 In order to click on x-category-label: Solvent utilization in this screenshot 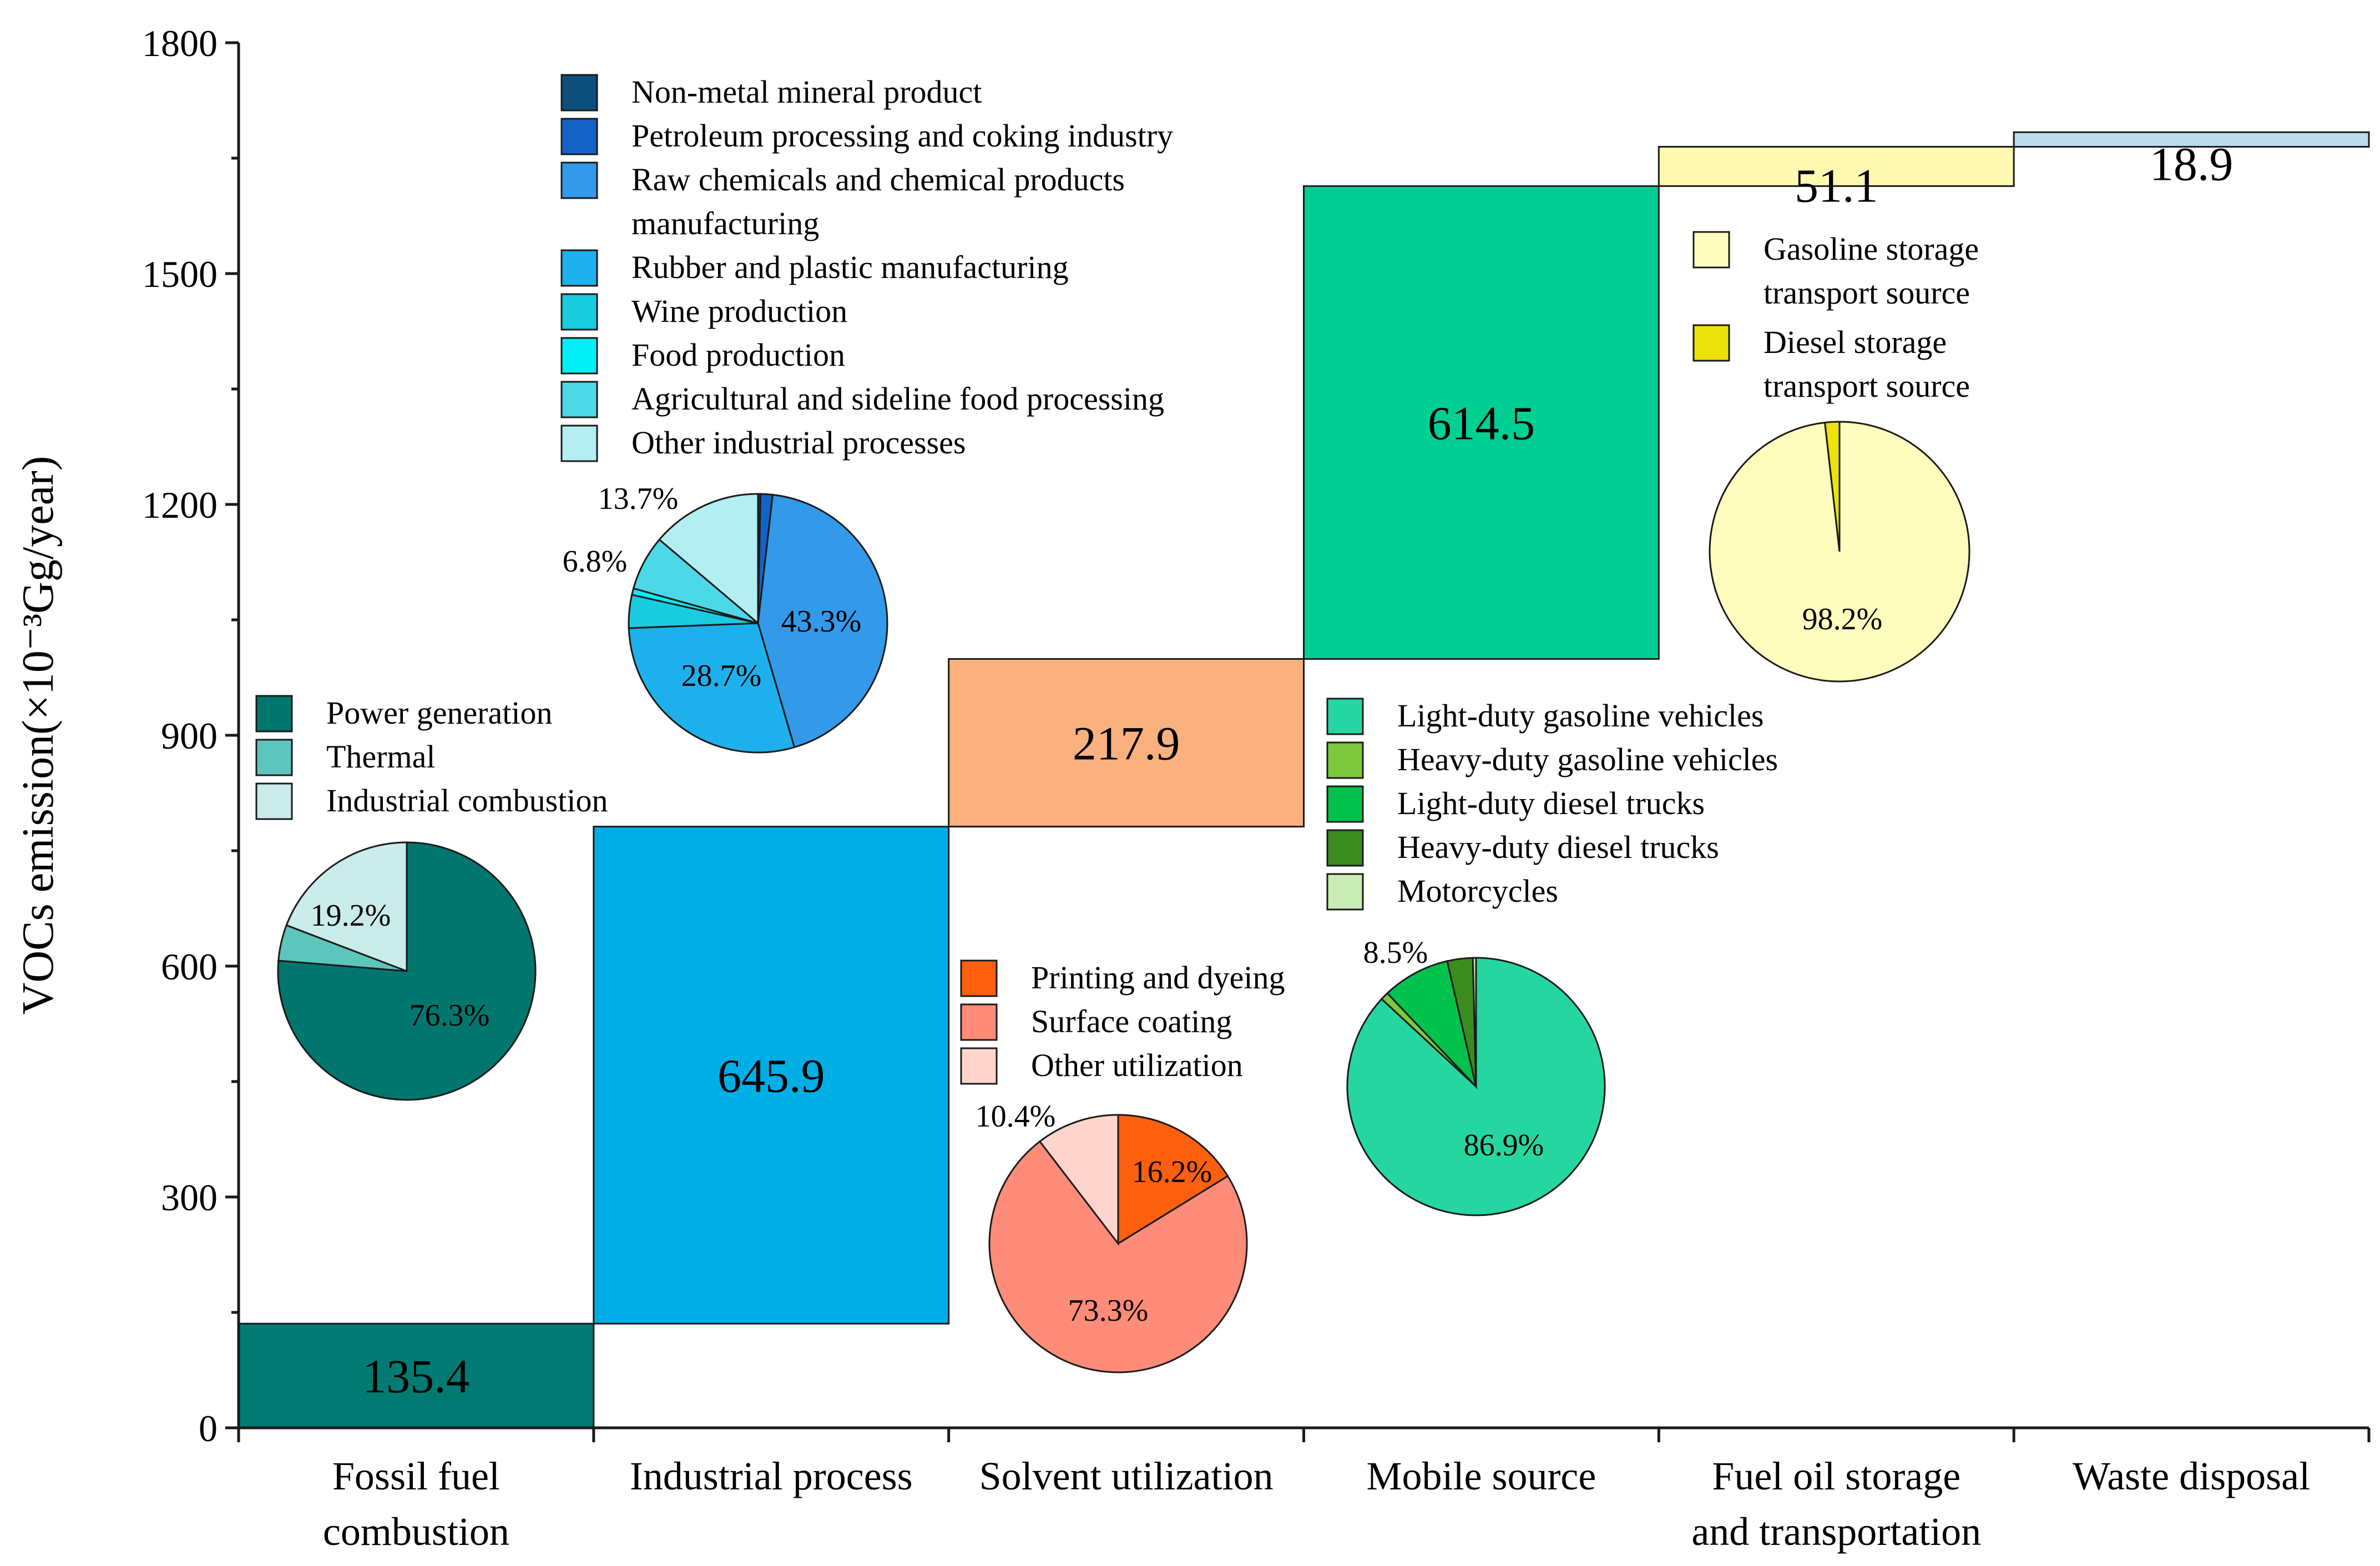, I will do `click(1126, 1476)`.